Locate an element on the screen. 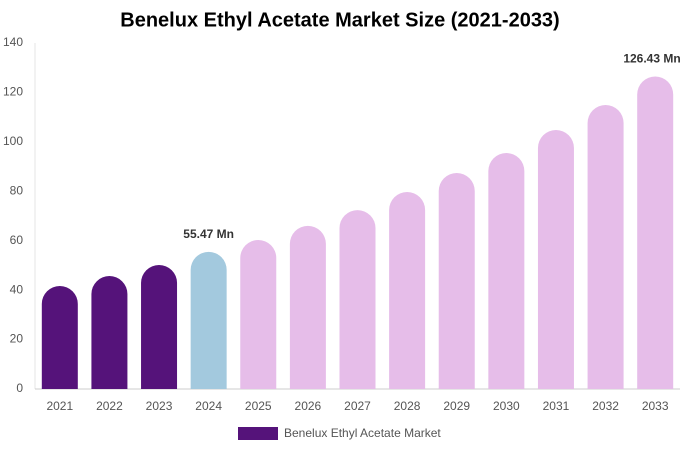 This screenshot has height=450, width=680. x-tick-label: 2030 is located at coordinates (506, 406).